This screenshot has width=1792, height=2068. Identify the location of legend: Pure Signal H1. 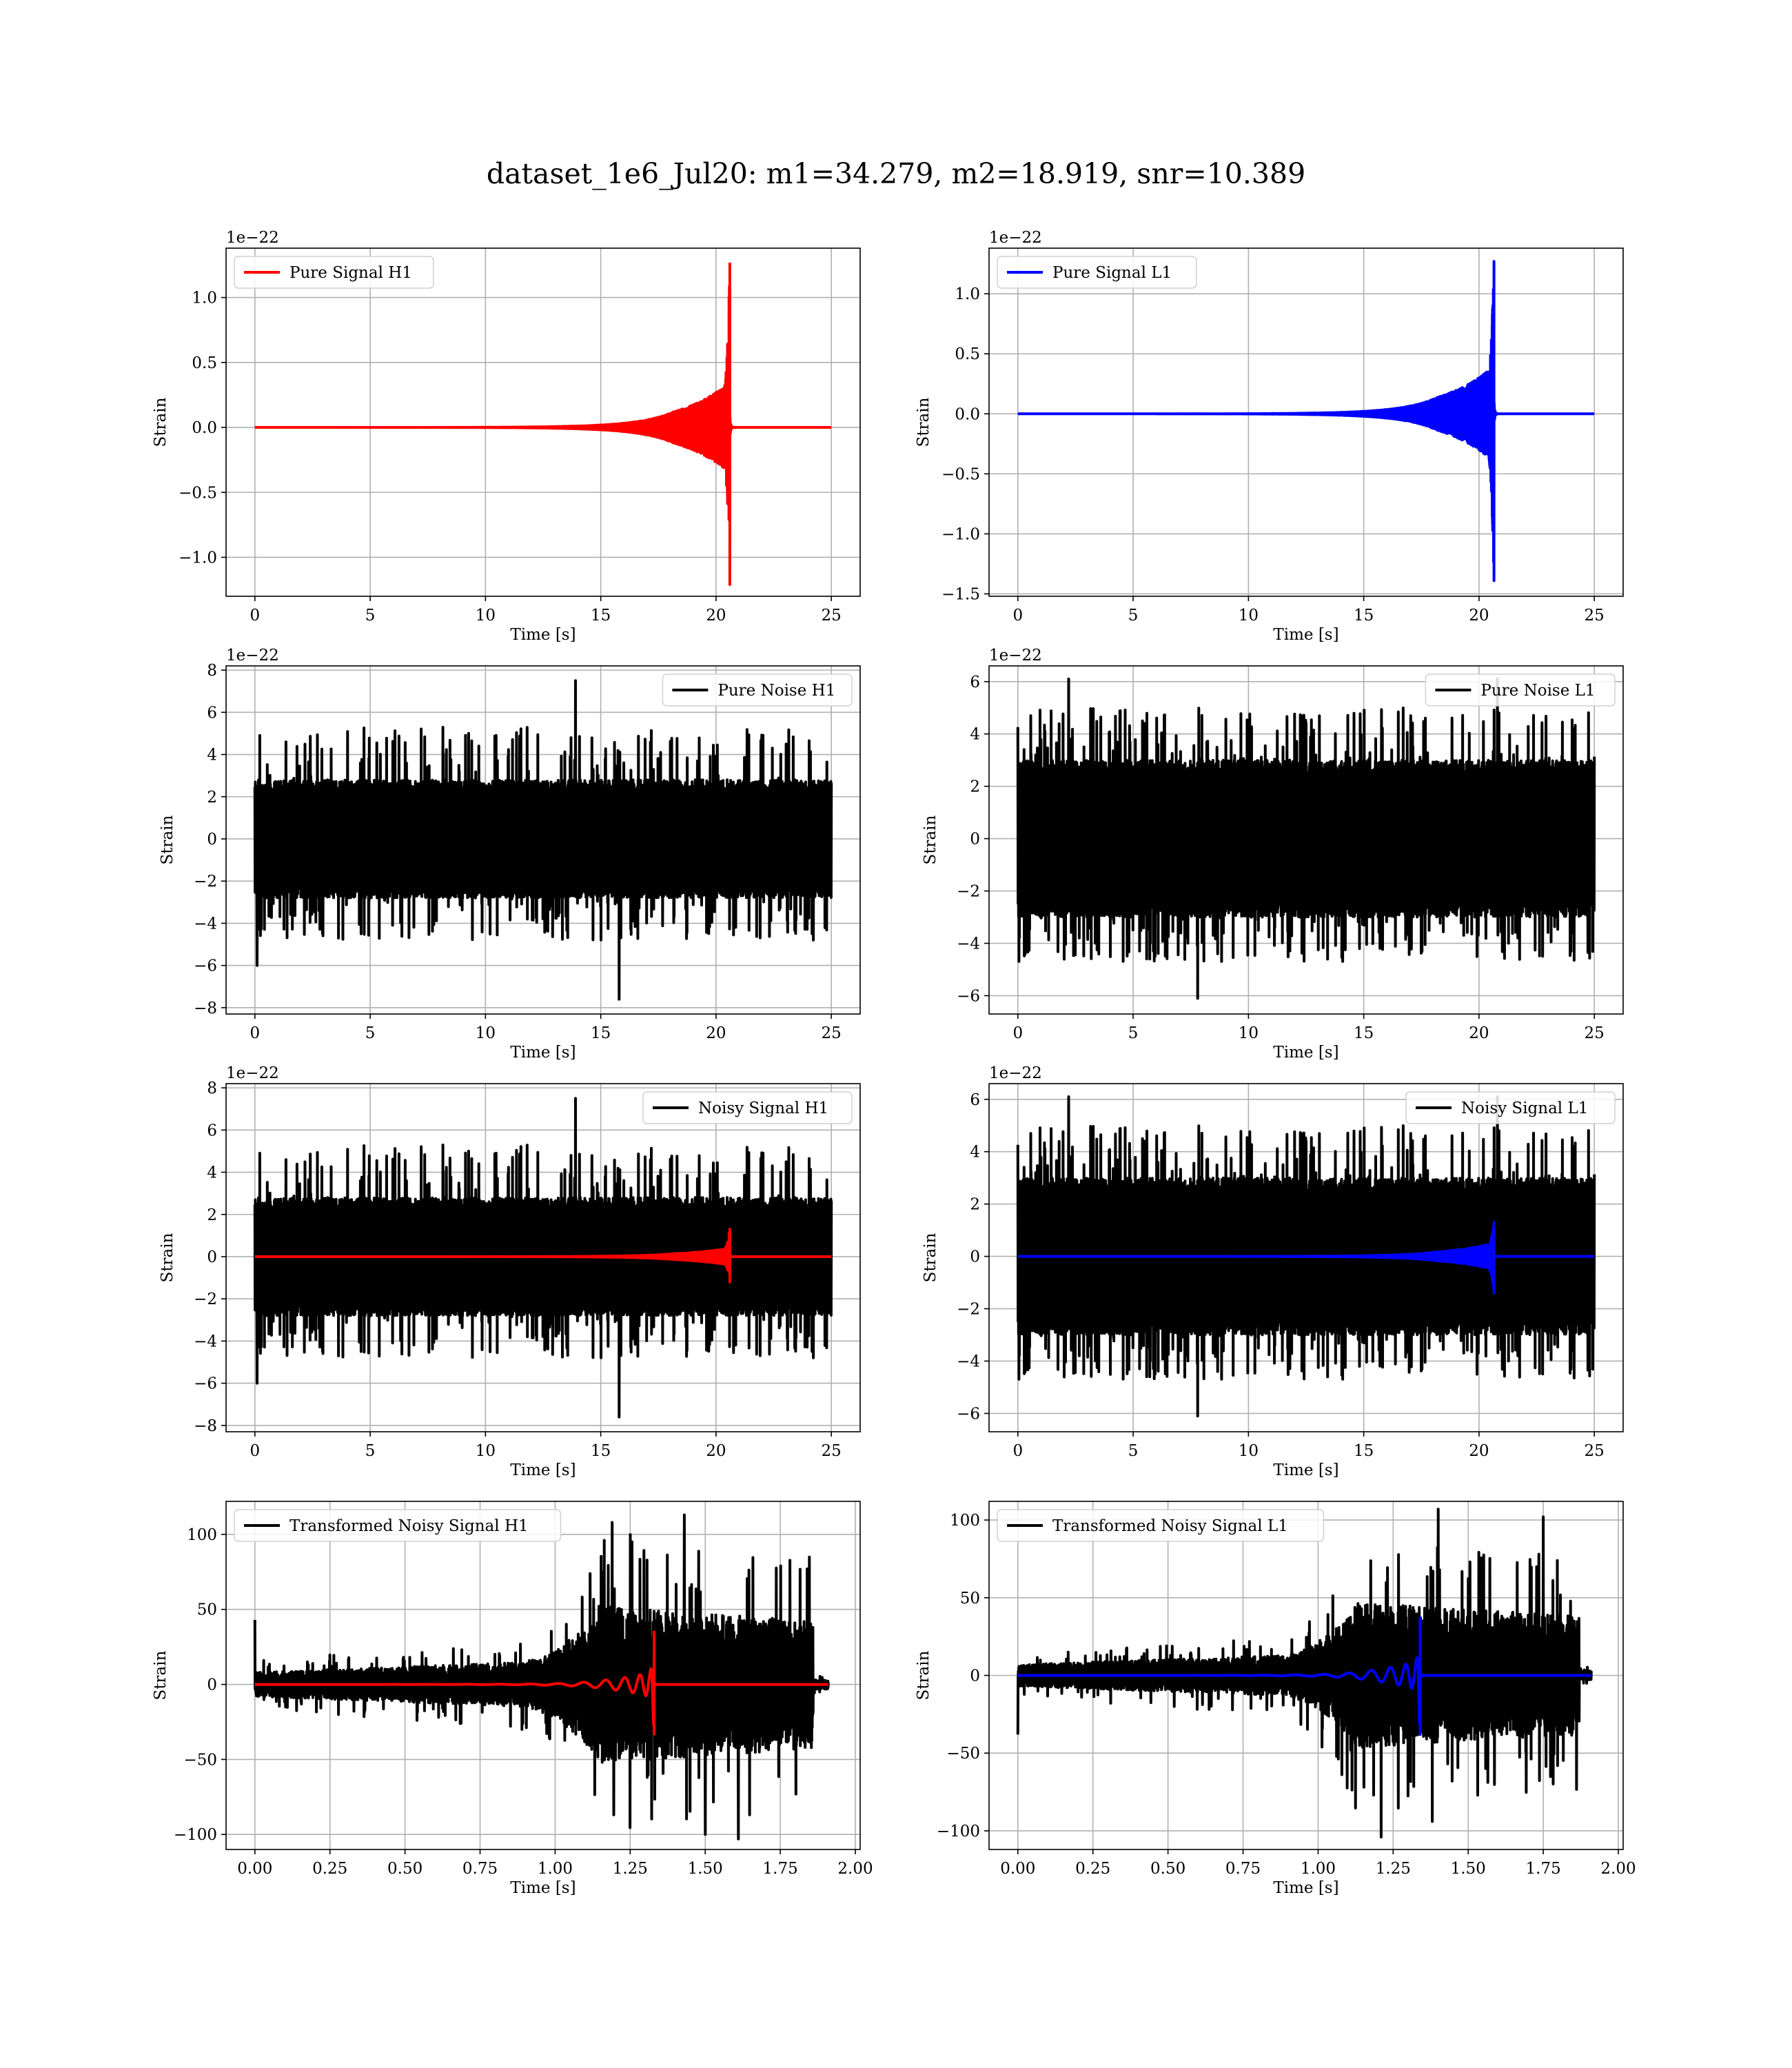
(334, 272).